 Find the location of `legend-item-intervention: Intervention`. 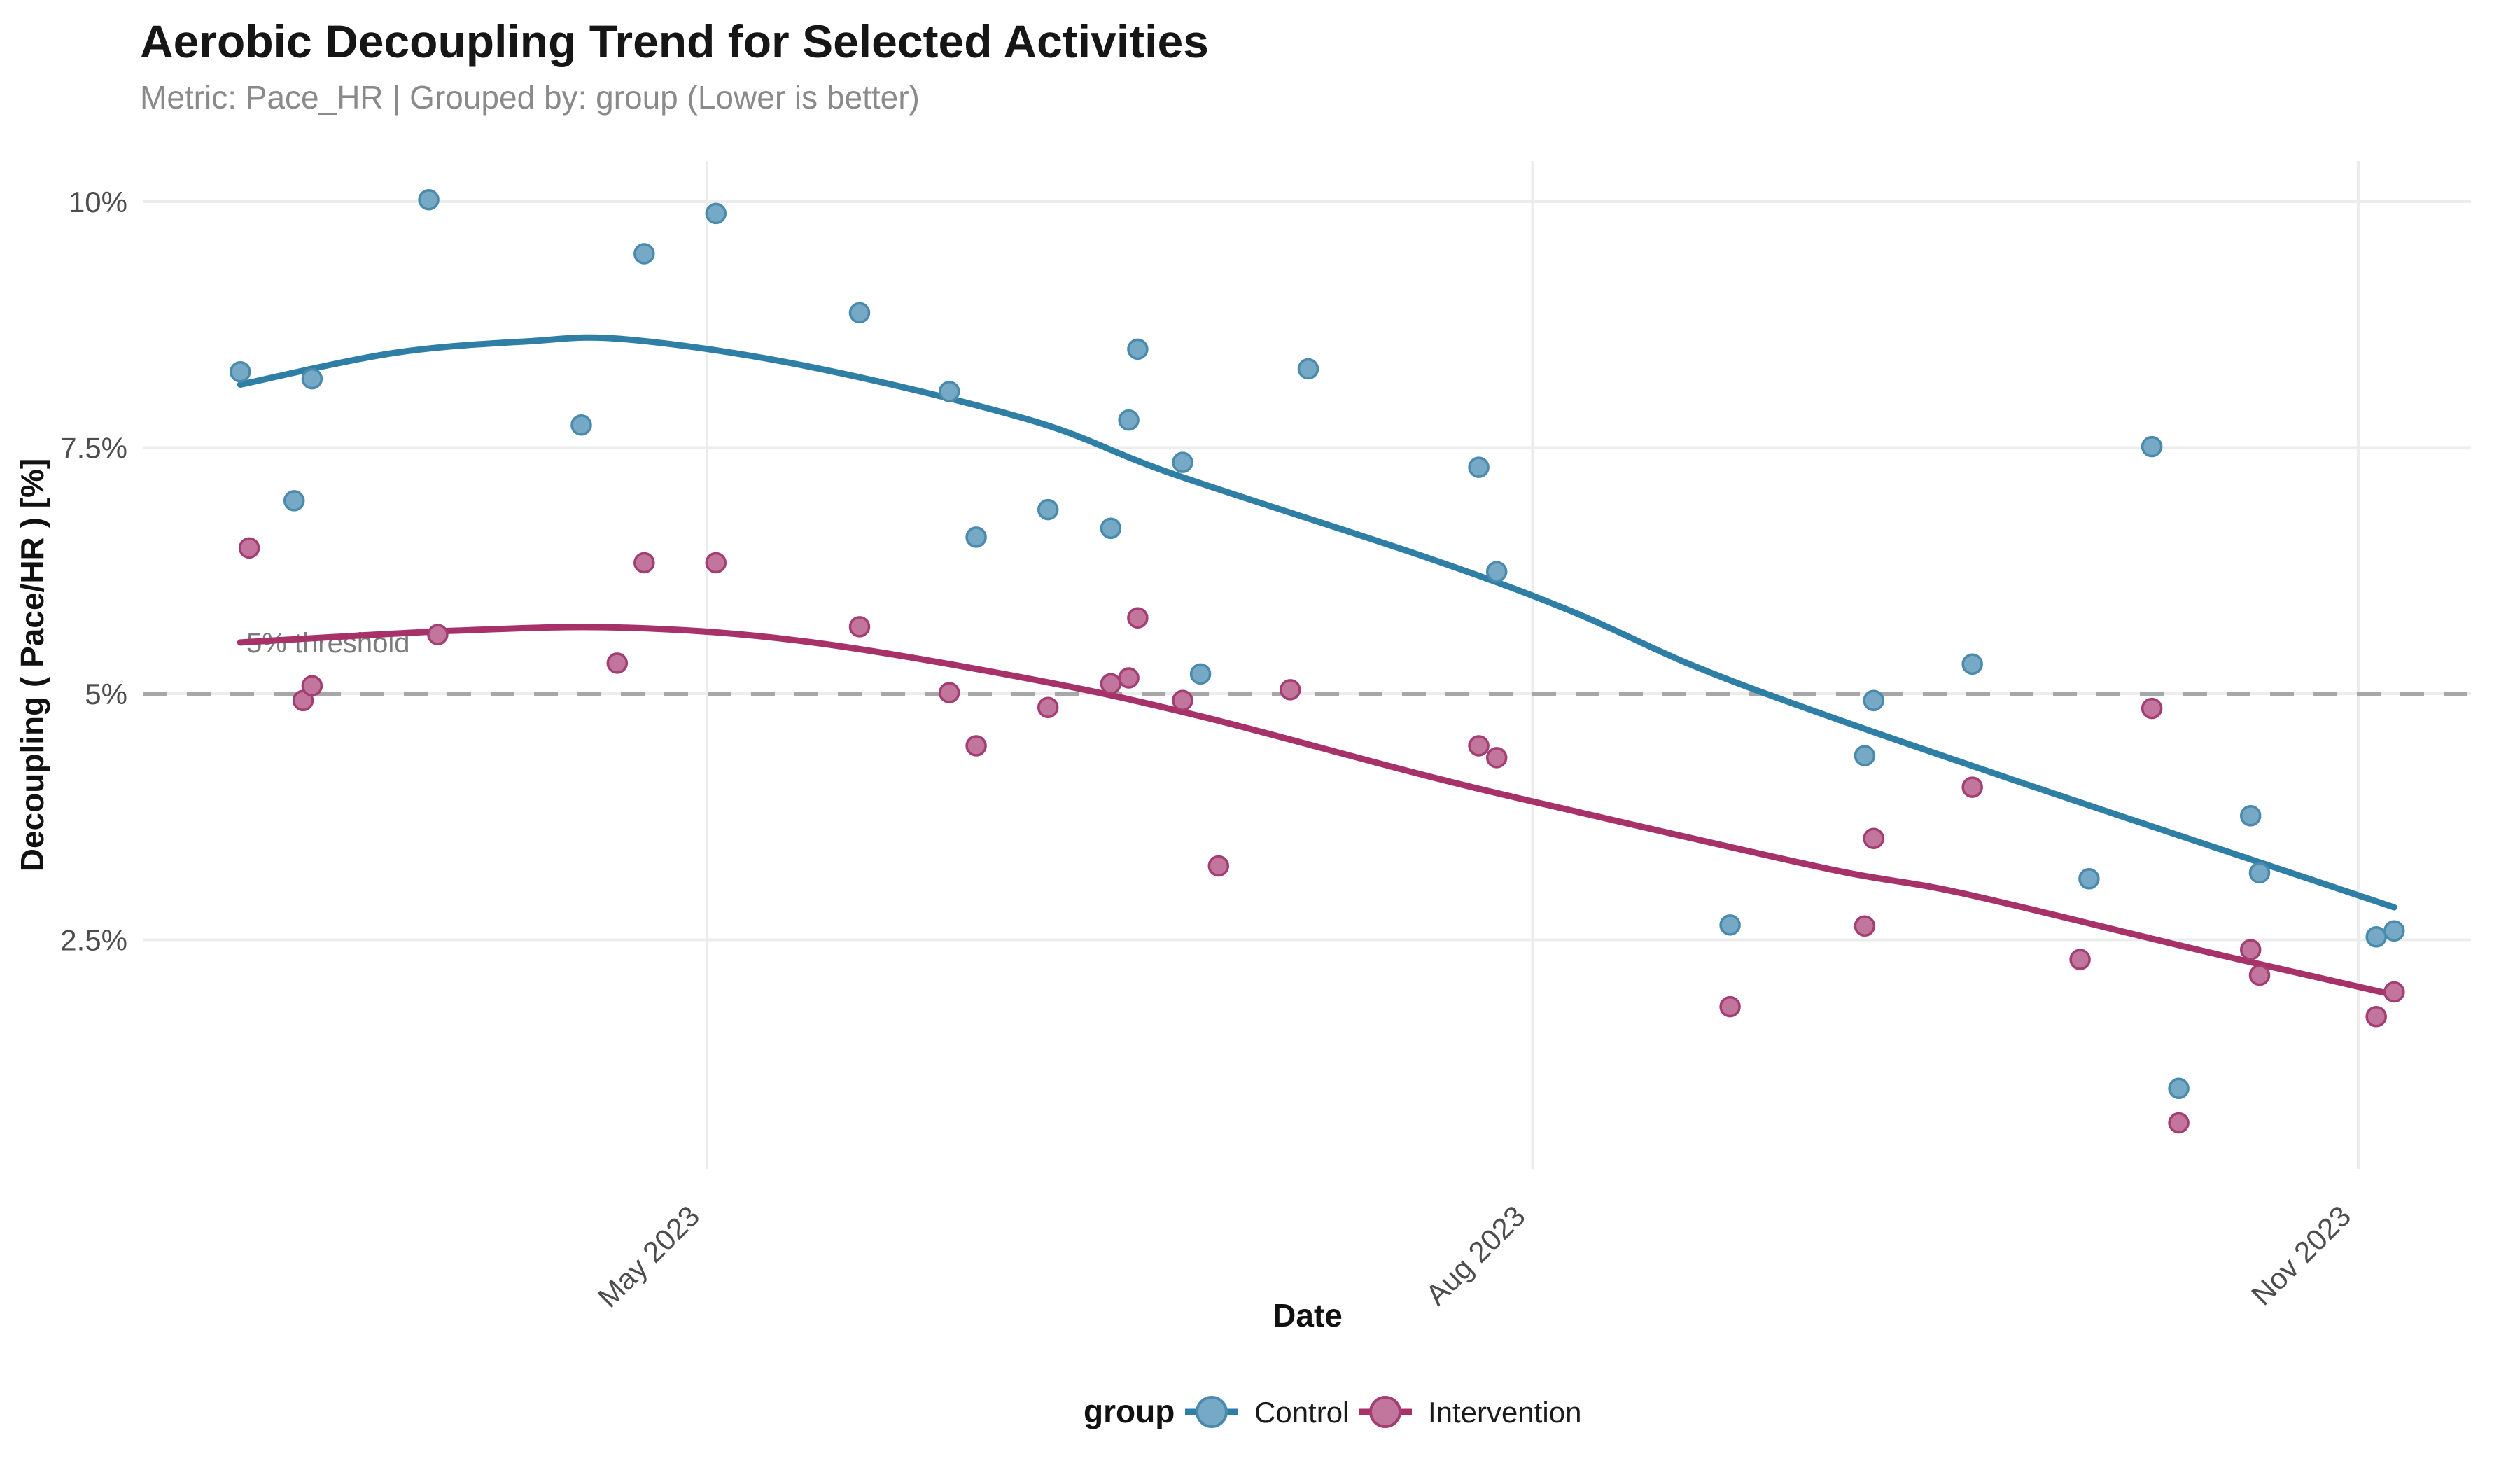

legend-item-intervention: Intervention is located at coordinates (1470, 1412).